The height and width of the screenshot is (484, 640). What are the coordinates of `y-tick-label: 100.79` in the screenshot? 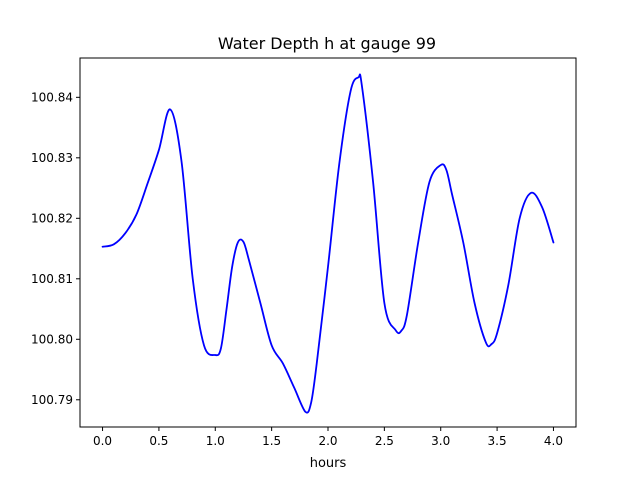 It's located at (52, 400).